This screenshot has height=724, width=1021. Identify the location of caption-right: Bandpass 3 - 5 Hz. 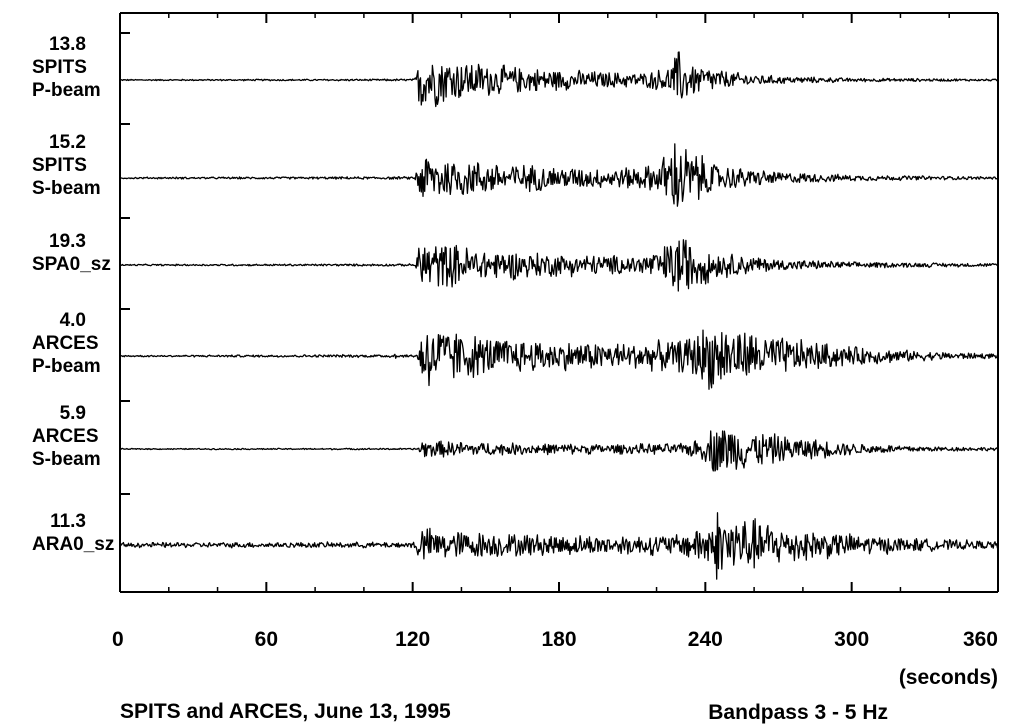
(798, 712).